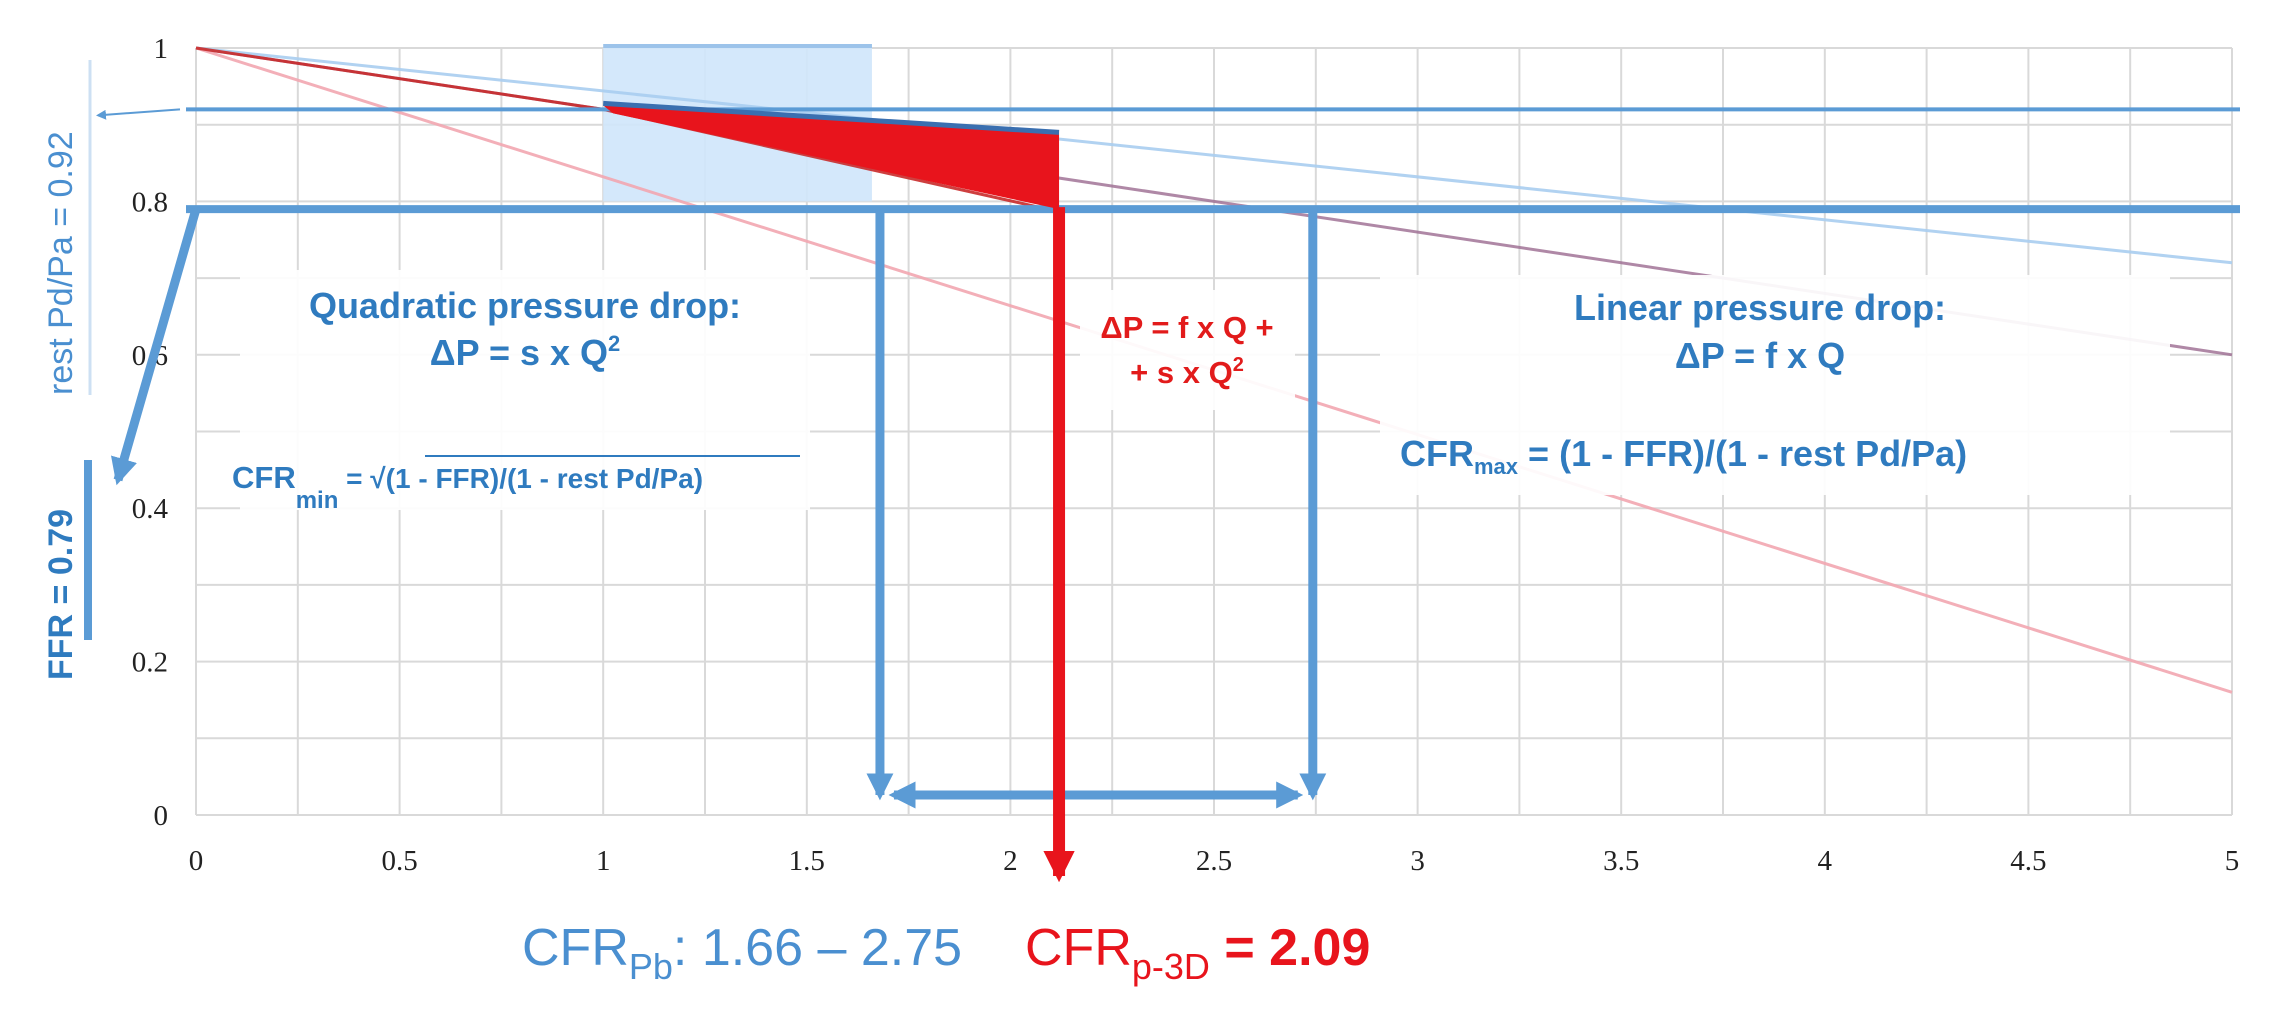 The height and width of the screenshot is (1017, 2280). I want to click on cfr-pb-sub: Pb, so click(651, 966).